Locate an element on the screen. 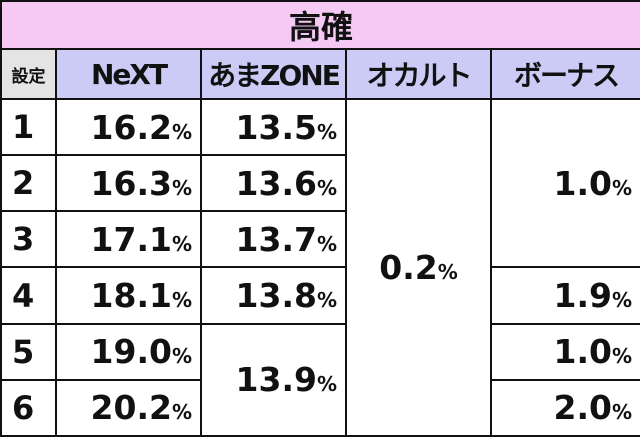 The image size is (640, 437). value: 13.7 is located at coordinates (276, 239).